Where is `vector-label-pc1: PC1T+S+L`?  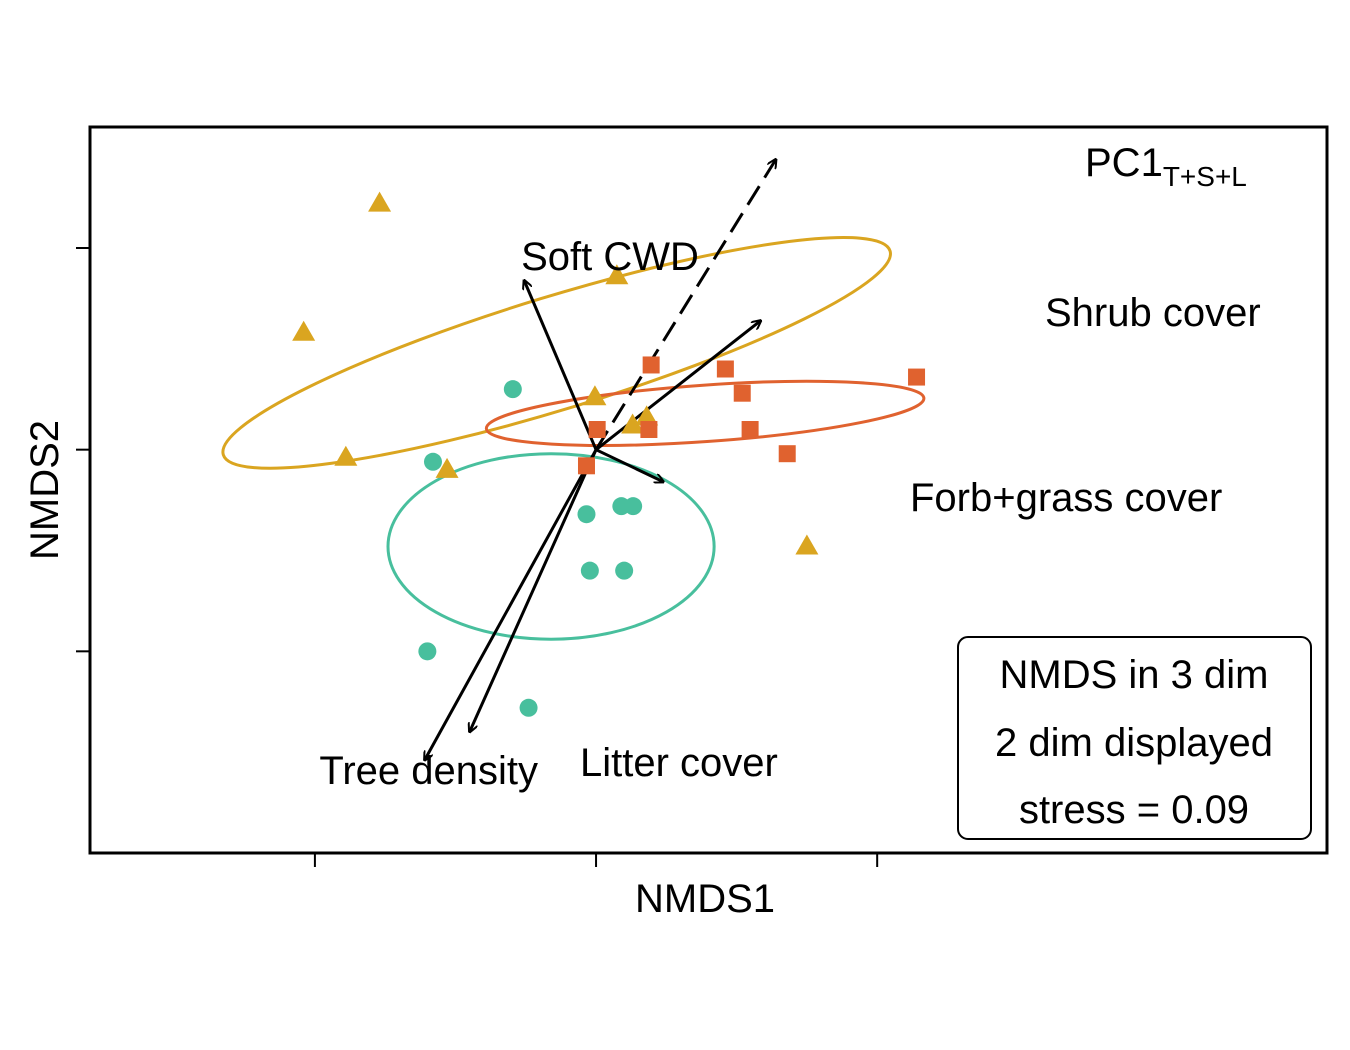 vector-label-pc1: PC1T+S+L is located at coordinates (1166, 166).